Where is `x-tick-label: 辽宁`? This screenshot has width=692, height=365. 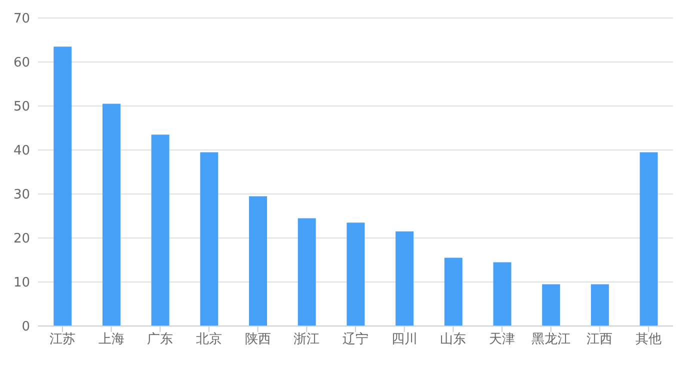 x-tick-label: 辽宁 is located at coordinates (355, 339).